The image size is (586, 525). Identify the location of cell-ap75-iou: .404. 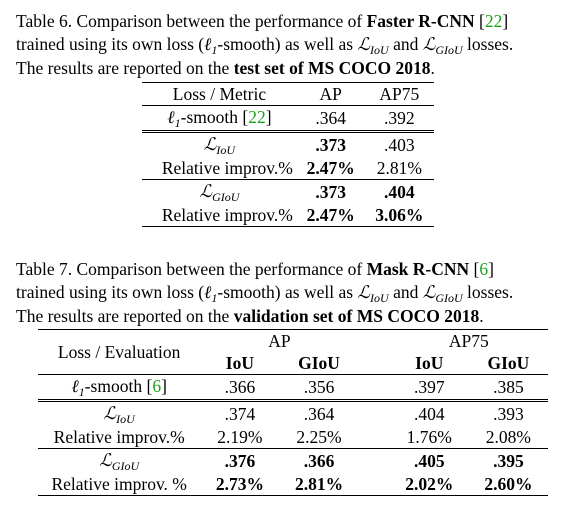
(429, 414).